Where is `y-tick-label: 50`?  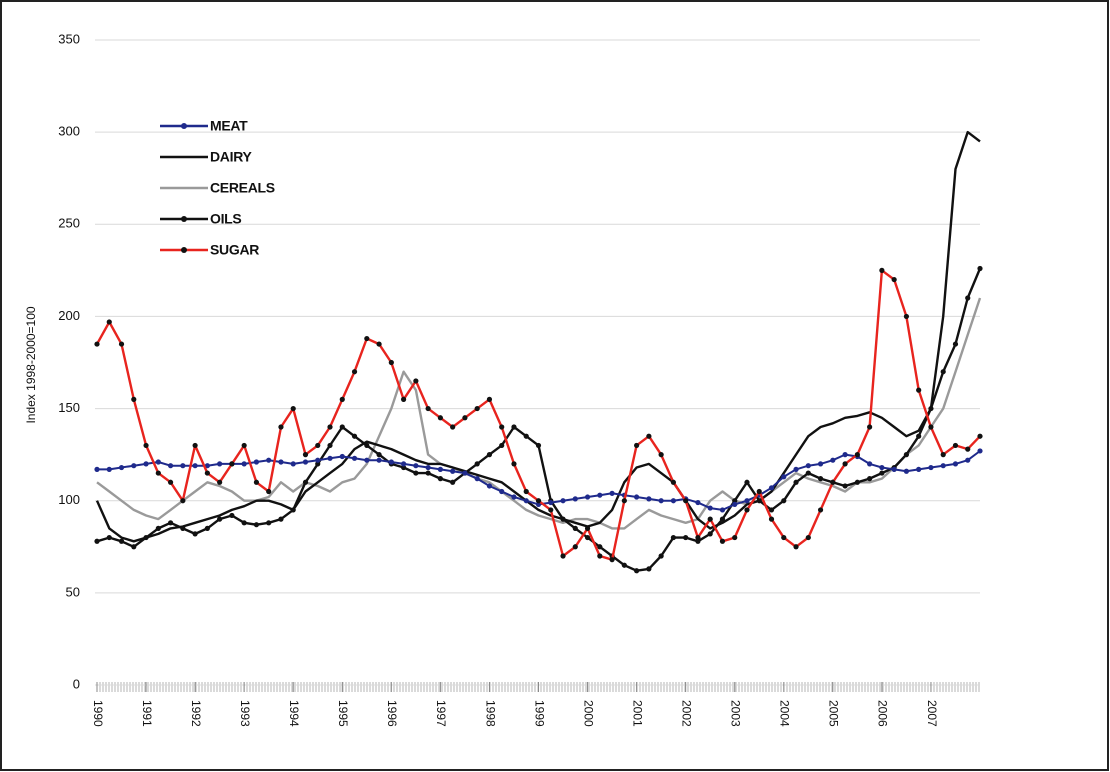 y-tick-label: 50 is located at coordinates (73, 591).